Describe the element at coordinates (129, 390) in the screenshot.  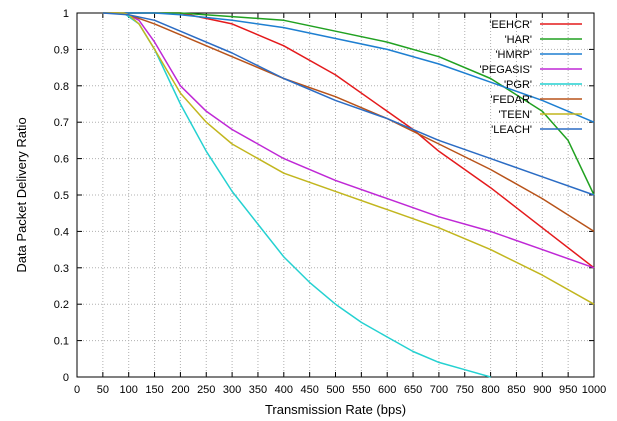
I see `x-tick-label: 100` at that location.